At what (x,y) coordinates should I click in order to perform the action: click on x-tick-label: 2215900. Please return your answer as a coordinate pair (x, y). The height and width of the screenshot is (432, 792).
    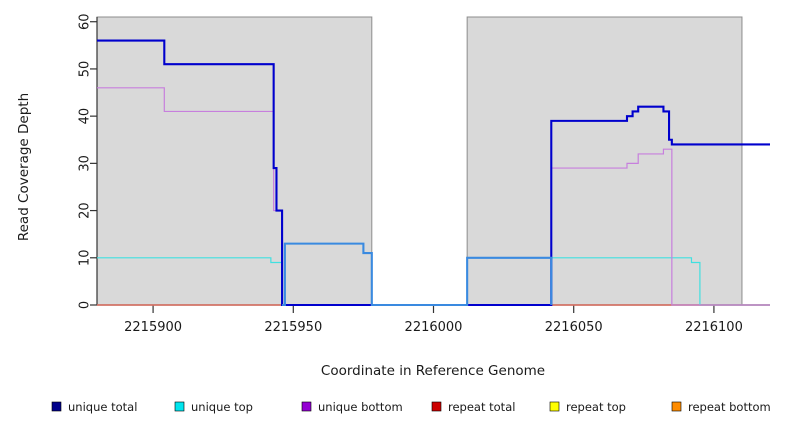
    Looking at the image, I should click on (153, 327).